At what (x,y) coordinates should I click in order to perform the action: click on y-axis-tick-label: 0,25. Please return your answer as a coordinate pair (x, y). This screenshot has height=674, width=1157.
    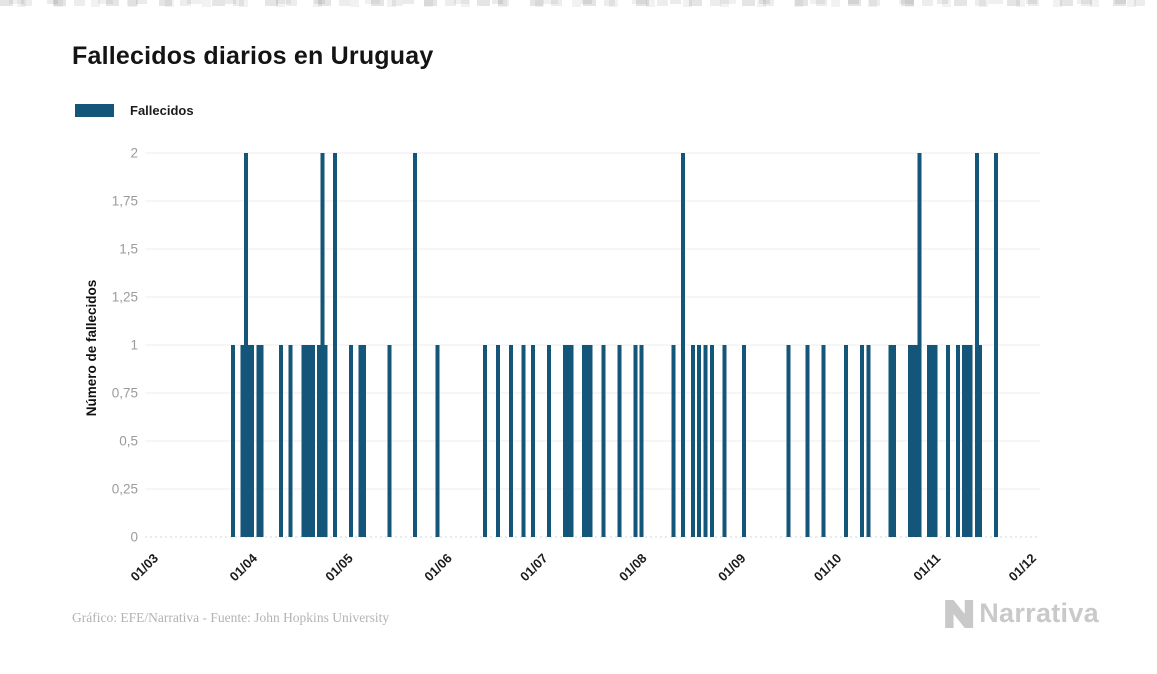
    Looking at the image, I should click on (125, 489).